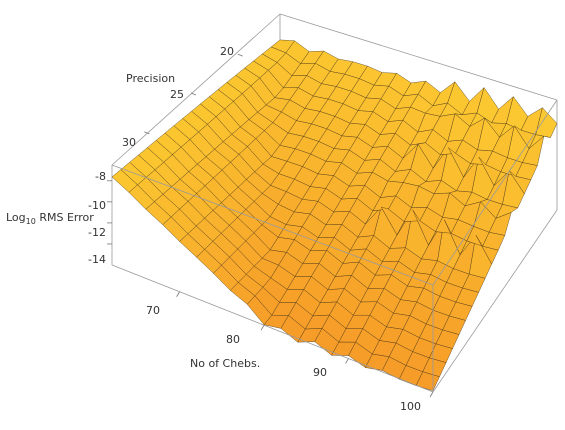  What do you see at coordinates (150, 78) in the screenshot?
I see `y-axis-label: Precision` at bounding box center [150, 78].